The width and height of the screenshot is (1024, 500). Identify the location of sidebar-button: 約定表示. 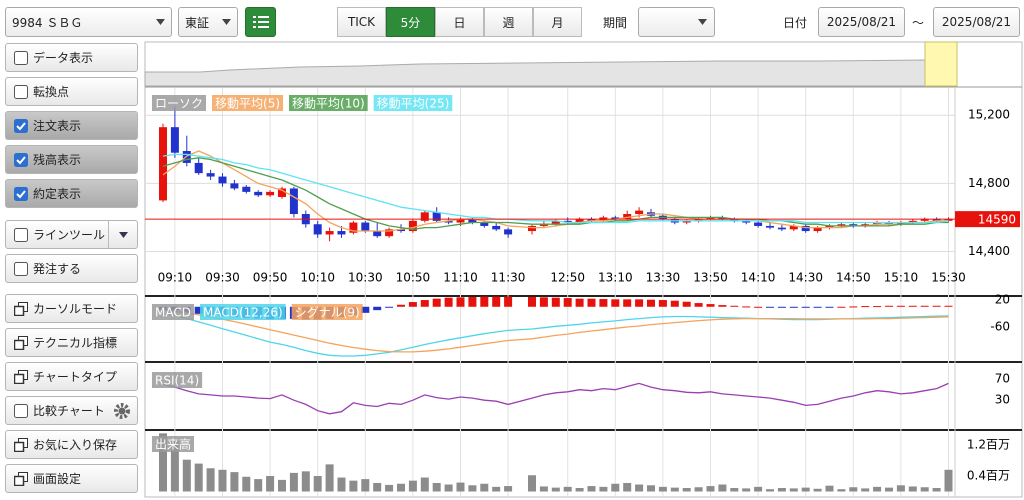
(71, 193).